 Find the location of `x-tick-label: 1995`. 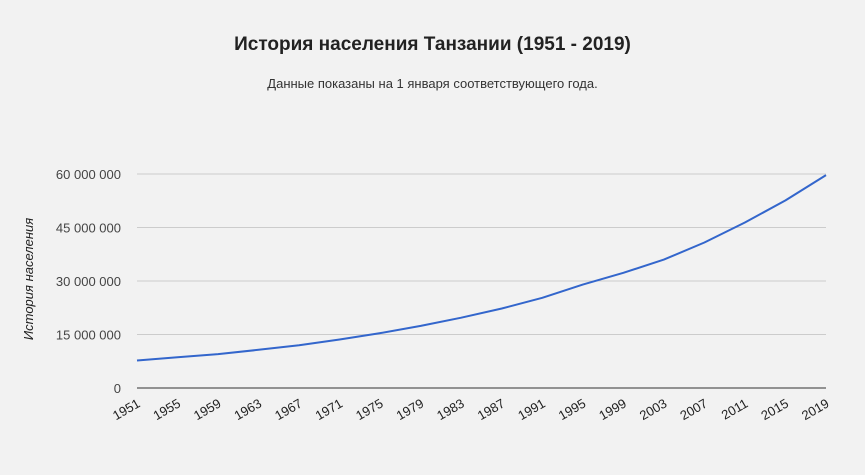

x-tick-label: 1995 is located at coordinates (572, 409).